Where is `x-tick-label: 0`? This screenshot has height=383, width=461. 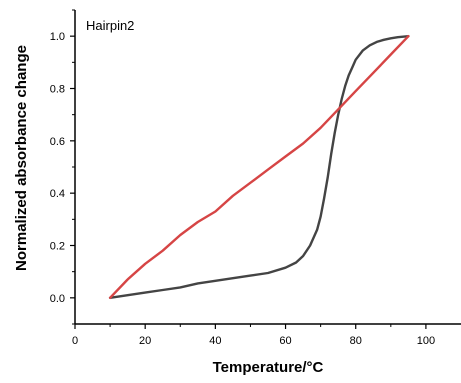 x-tick-label: 0 is located at coordinates (75, 341).